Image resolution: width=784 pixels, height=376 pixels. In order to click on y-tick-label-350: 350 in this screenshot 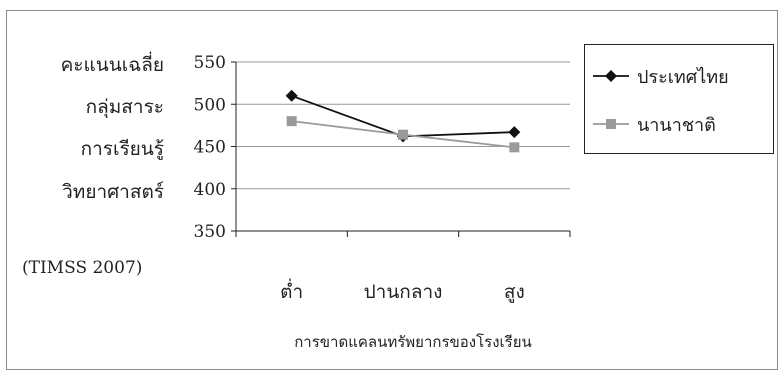, I will do `click(210, 232)`.